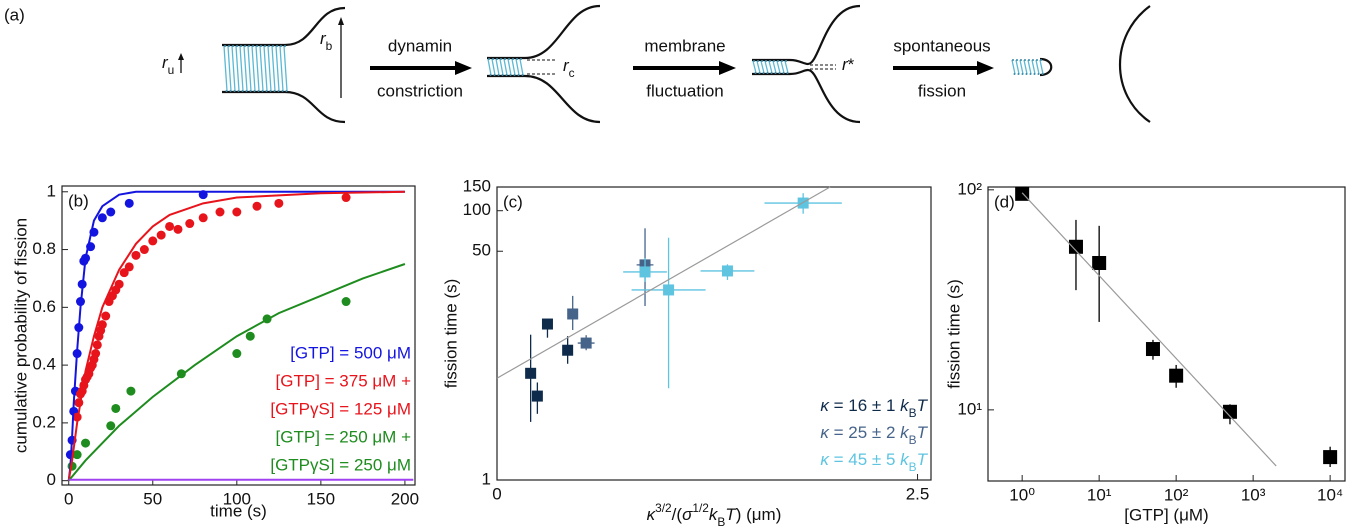 This screenshot has width=1368, height=528. Describe the element at coordinates (942, 90) in the screenshot. I see `step-label: fission` at that location.